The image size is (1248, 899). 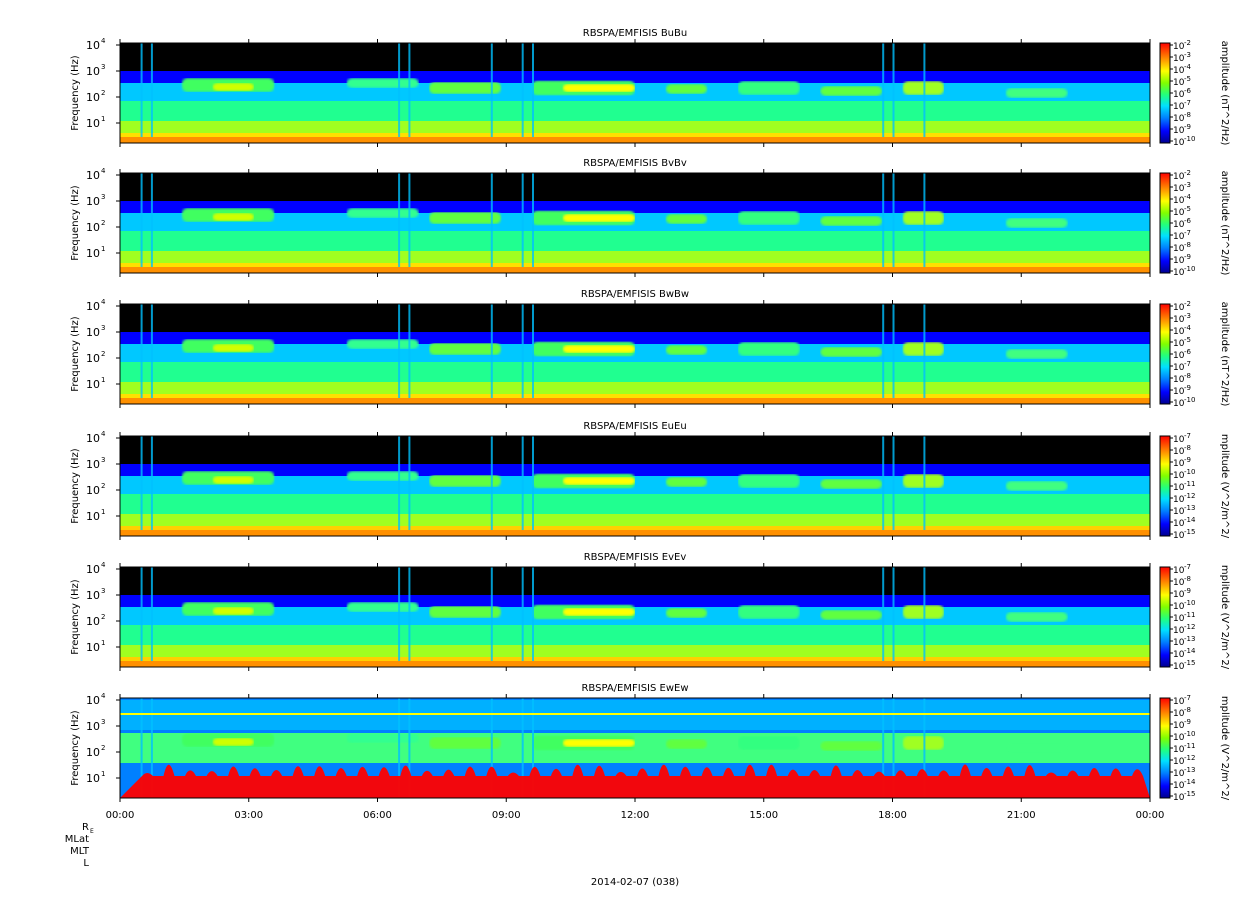 I want to click on colorbar-label: amplitude (nT^2/Hz), so click(x=1224, y=354).